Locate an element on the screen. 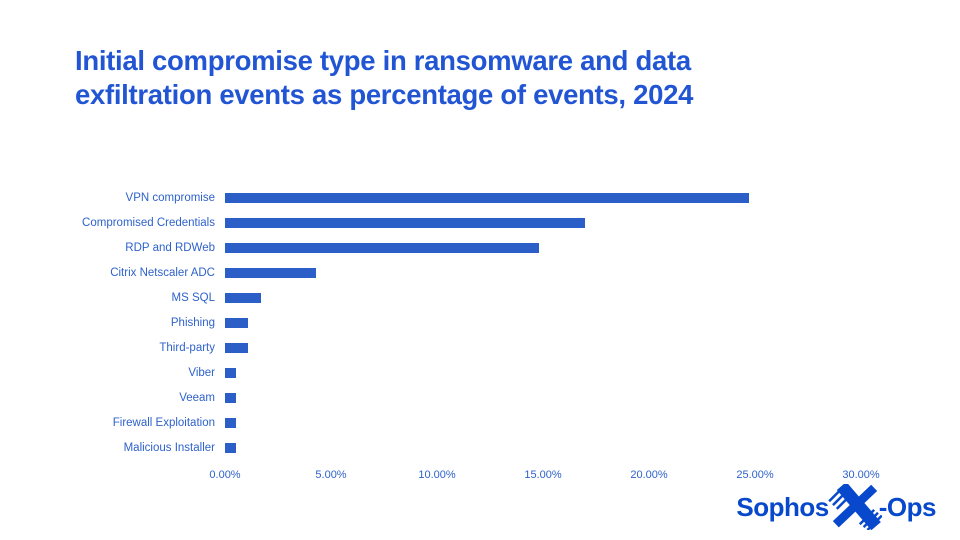  logo-ops-text: -Ops is located at coordinates (907, 506).